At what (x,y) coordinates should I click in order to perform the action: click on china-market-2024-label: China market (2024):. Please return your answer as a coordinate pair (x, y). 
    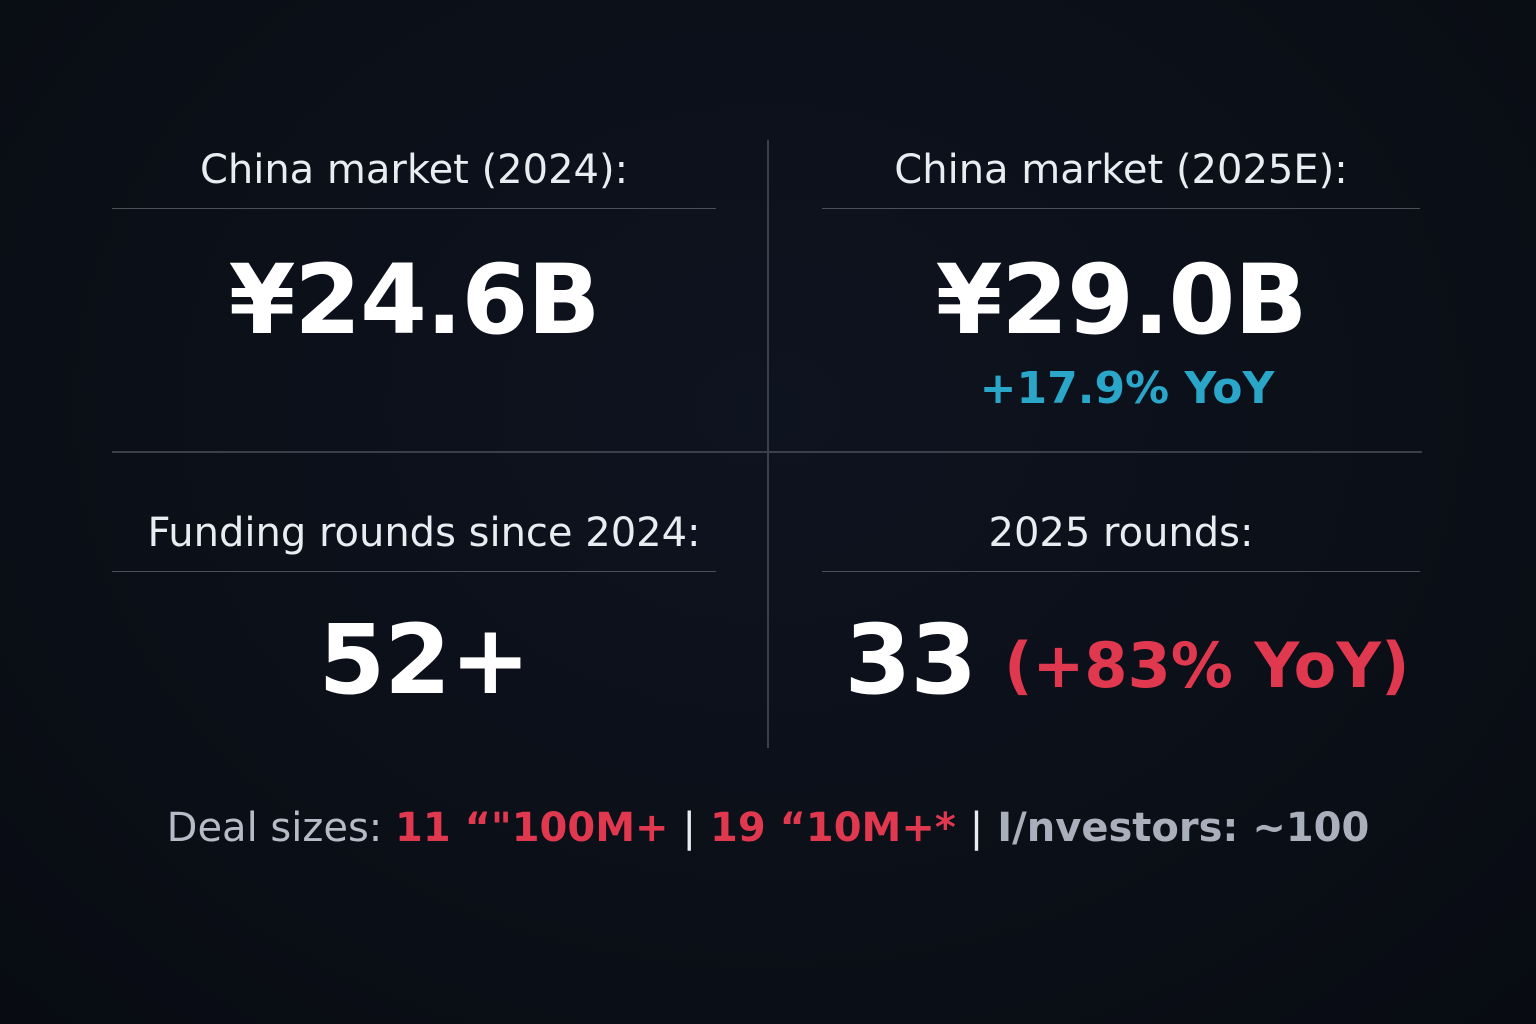
    Looking at the image, I should click on (414, 170).